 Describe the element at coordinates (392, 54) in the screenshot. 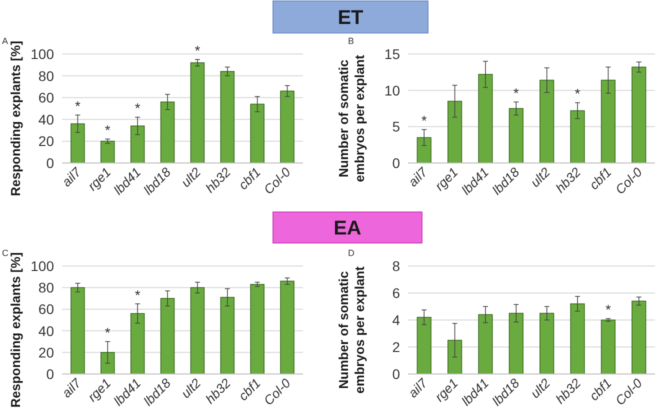

I see `y-tick-label: 15` at that location.